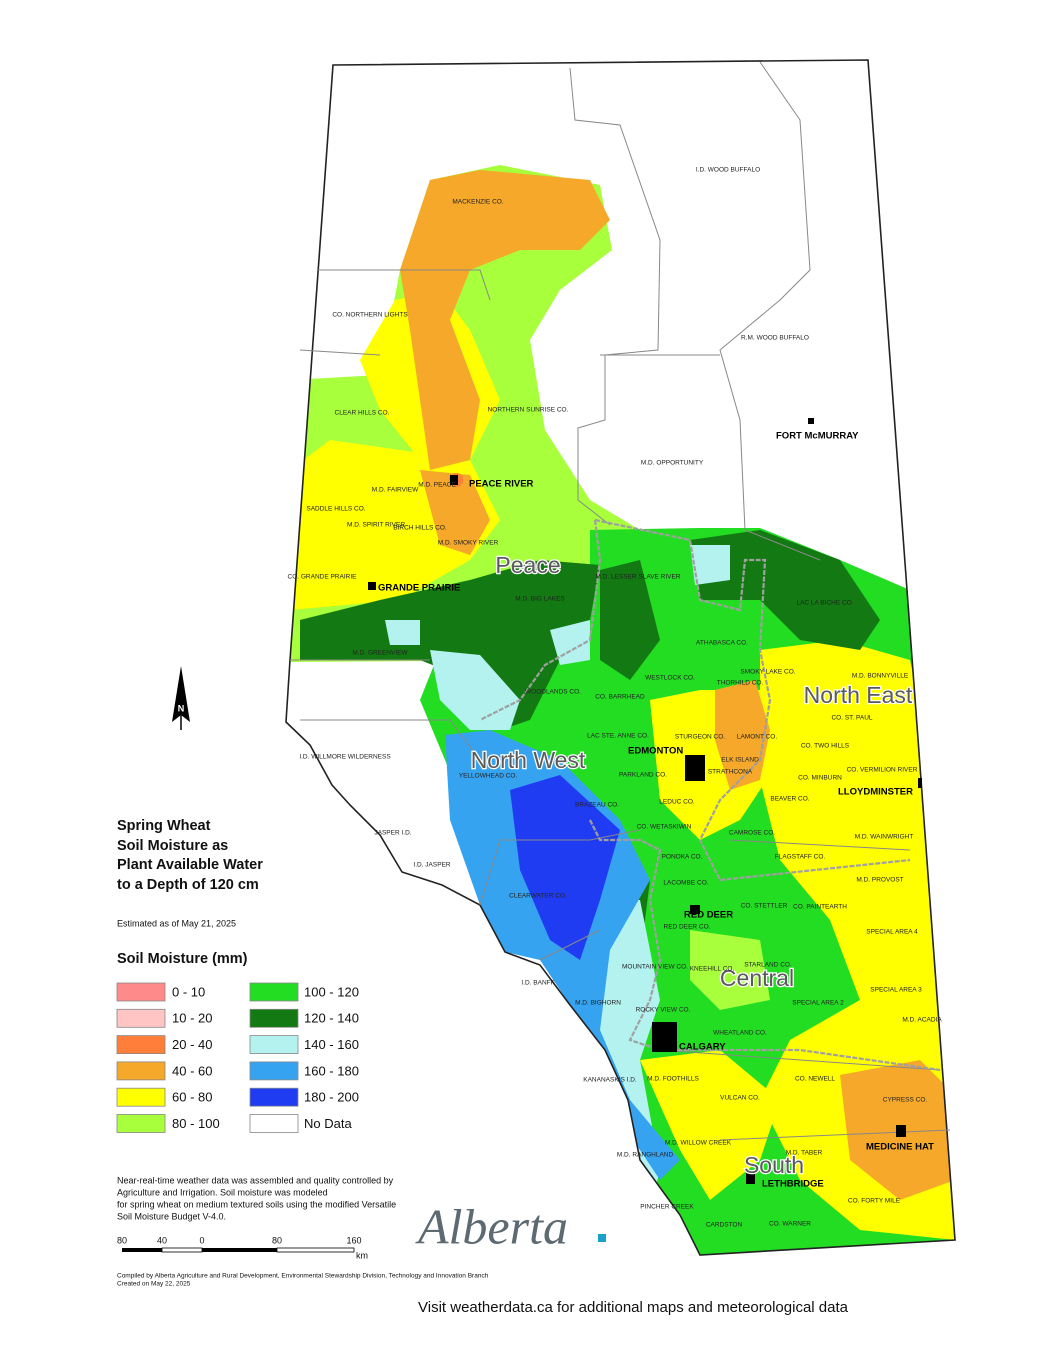 This screenshot has width=1041, height=1347. Describe the element at coordinates (643, 775) in the screenshot. I see `municipality-label: PARKLAND CO.` at that location.